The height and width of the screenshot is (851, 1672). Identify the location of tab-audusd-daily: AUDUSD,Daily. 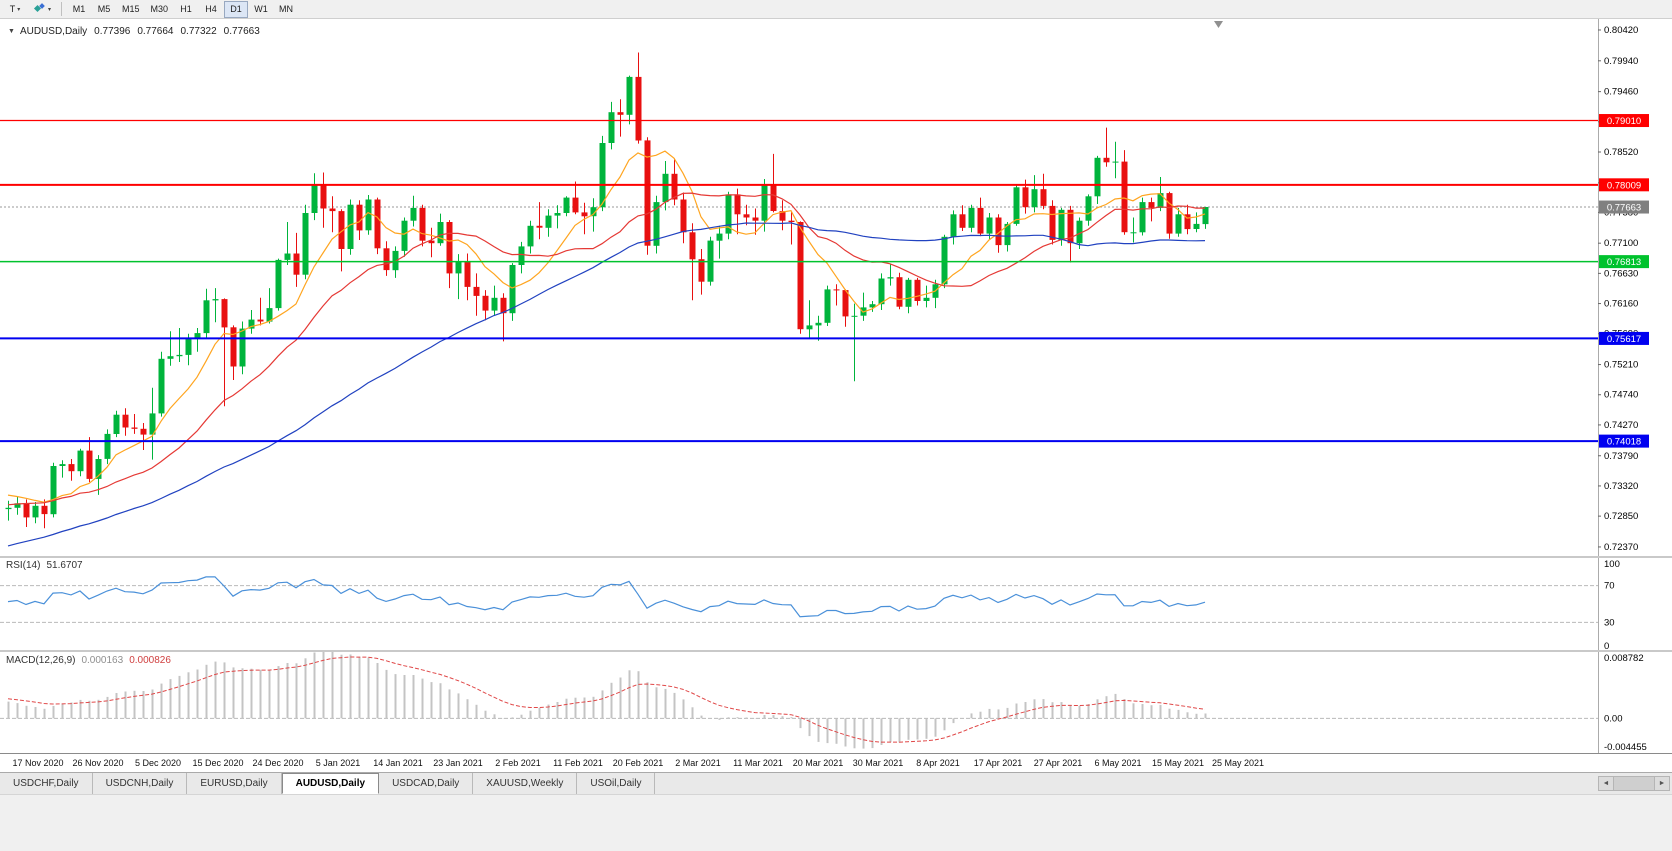
(330, 783).